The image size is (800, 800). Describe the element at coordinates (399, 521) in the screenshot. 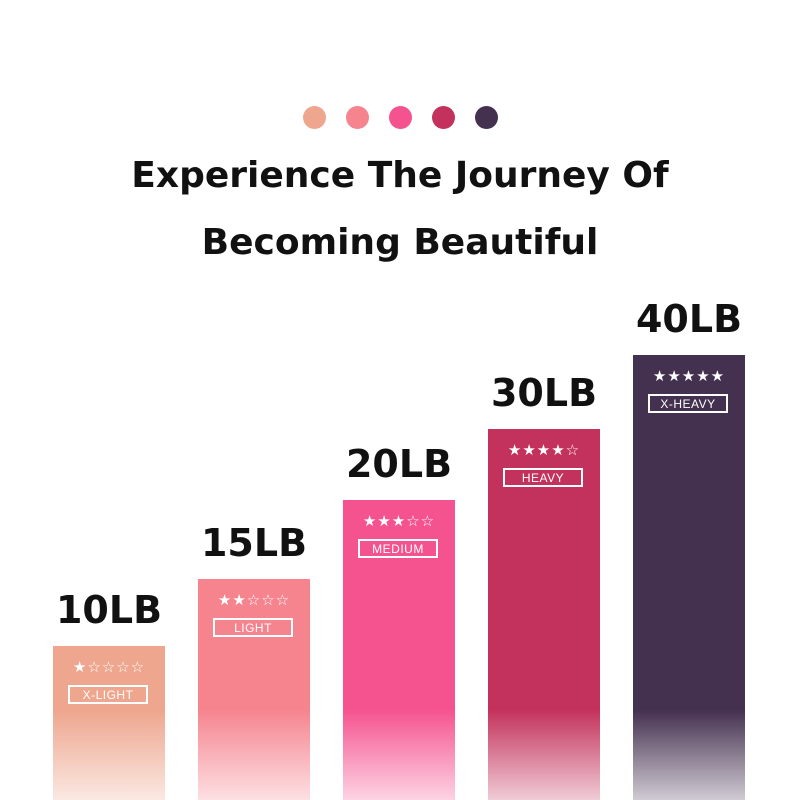

I see `star-rating: ★★★☆☆` at that location.